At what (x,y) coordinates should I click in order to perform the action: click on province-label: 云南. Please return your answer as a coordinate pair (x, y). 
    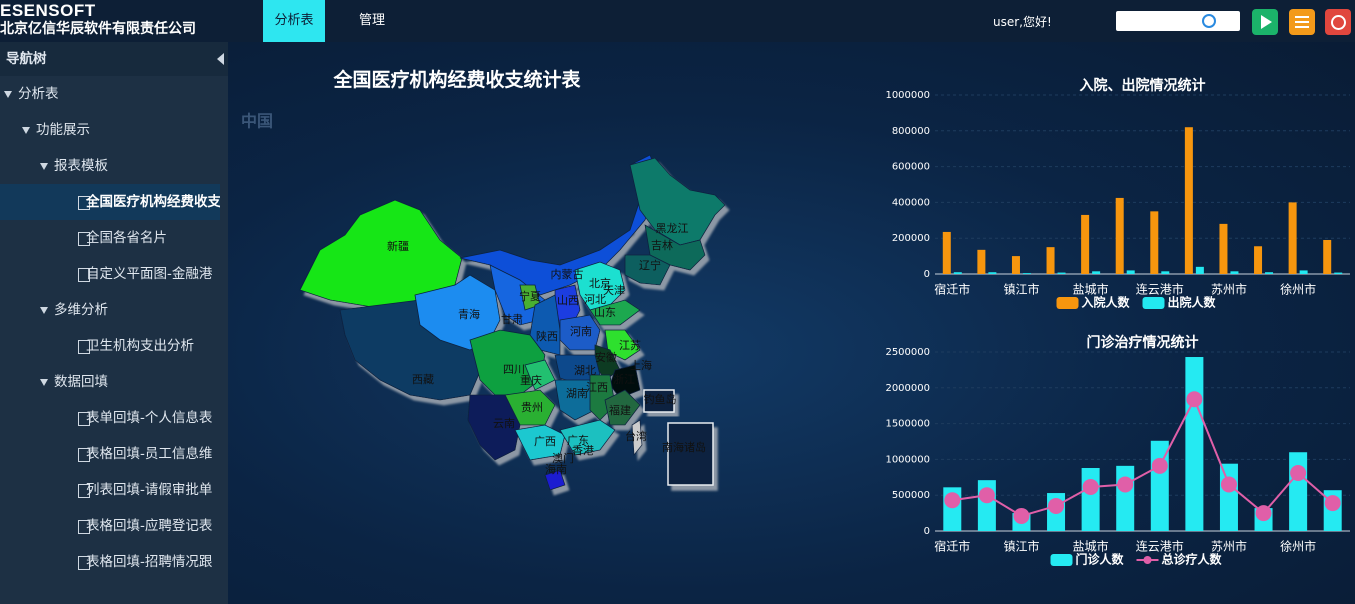
    Looking at the image, I should click on (504, 423).